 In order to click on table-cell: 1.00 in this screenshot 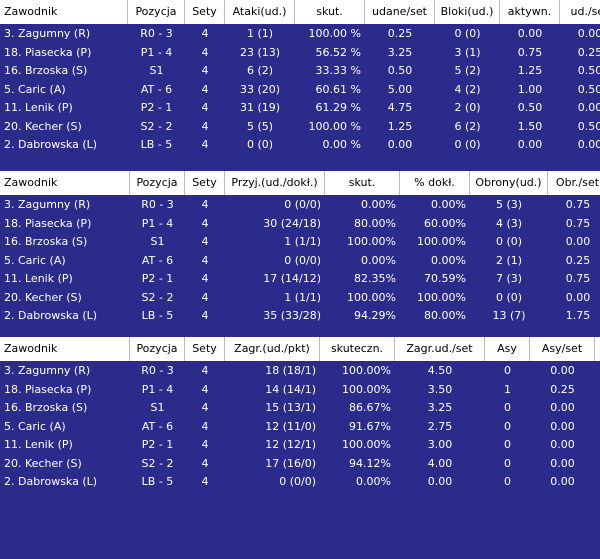, I will do `click(530, 89)`.